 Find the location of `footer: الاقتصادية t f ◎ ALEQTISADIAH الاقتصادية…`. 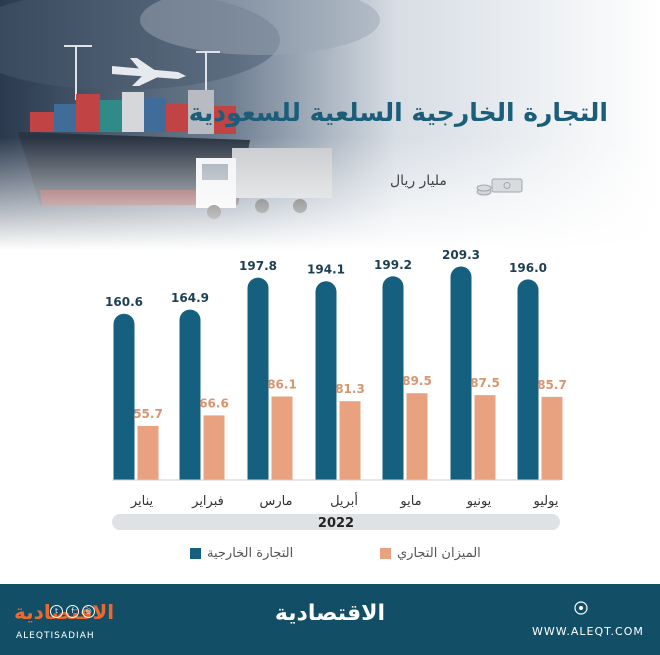

footer: الاقتصادية t f ◎ ALEQTISADIAH الاقتصادية… is located at coordinates (330, 619).